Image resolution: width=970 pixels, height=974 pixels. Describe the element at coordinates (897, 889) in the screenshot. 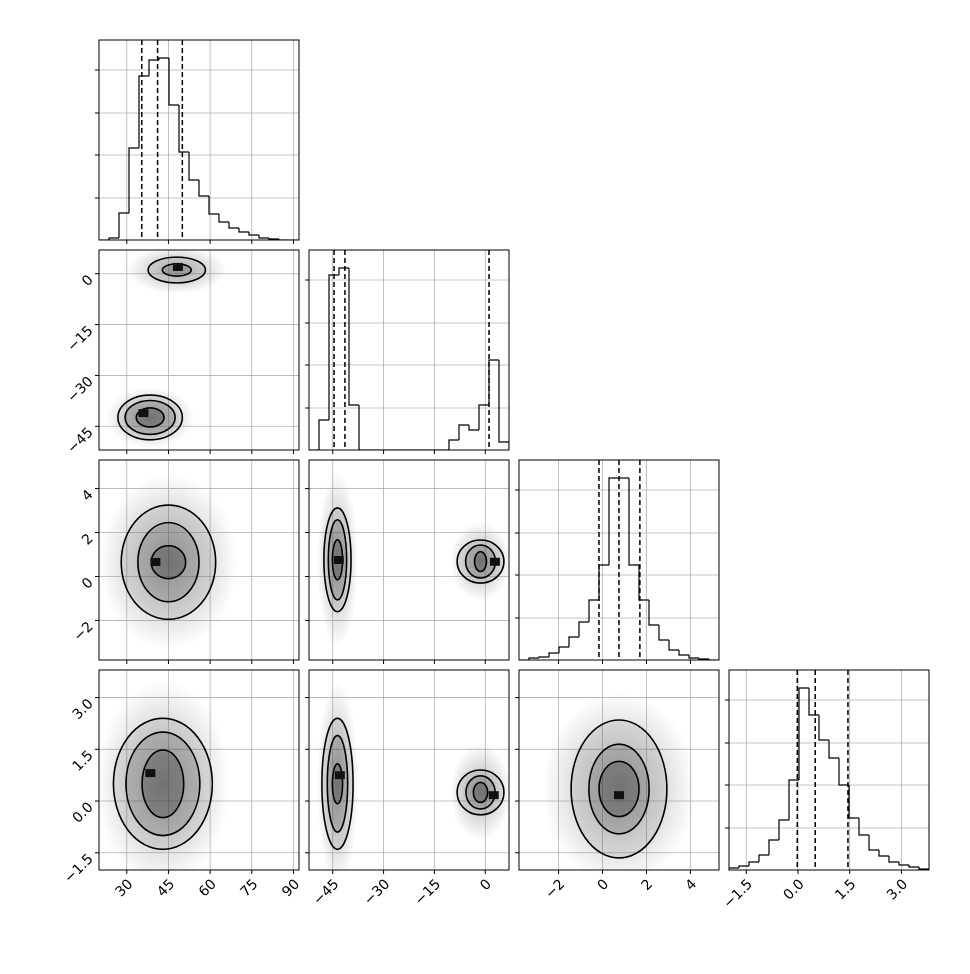

I see `x-tick-label: 3.0` at that location.